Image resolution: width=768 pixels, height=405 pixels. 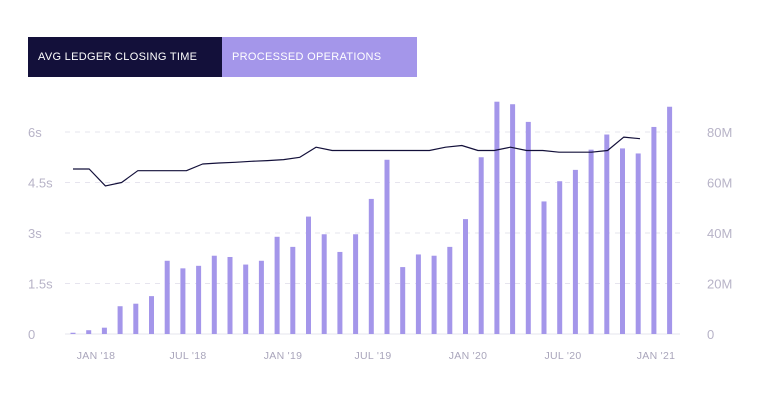 What do you see at coordinates (710, 334) in the screenshot?
I see `right-tick-label: 0` at bounding box center [710, 334].